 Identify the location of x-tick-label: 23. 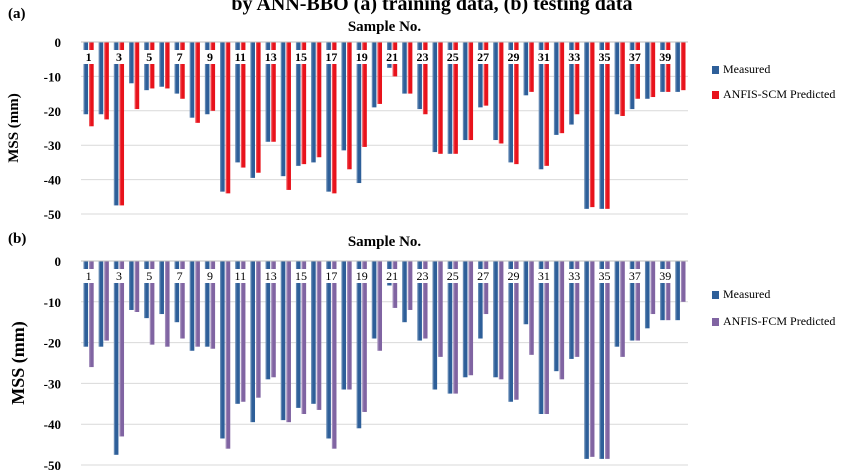
(422, 57).